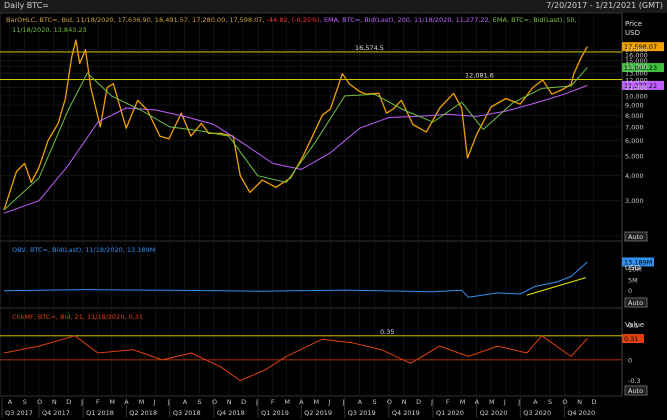 The width and height of the screenshot is (667, 420). What do you see at coordinates (581, 413) in the screenshot?
I see `quarter-tick-label: Q4 2020` at bounding box center [581, 413].